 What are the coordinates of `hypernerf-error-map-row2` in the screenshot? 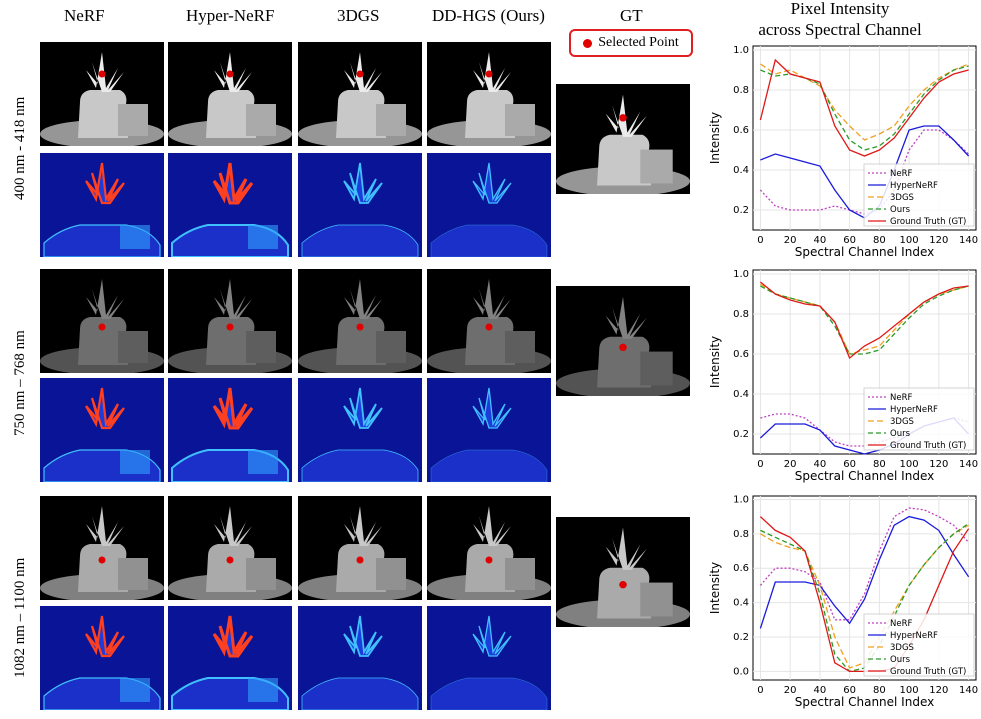 It's located at (230, 430).